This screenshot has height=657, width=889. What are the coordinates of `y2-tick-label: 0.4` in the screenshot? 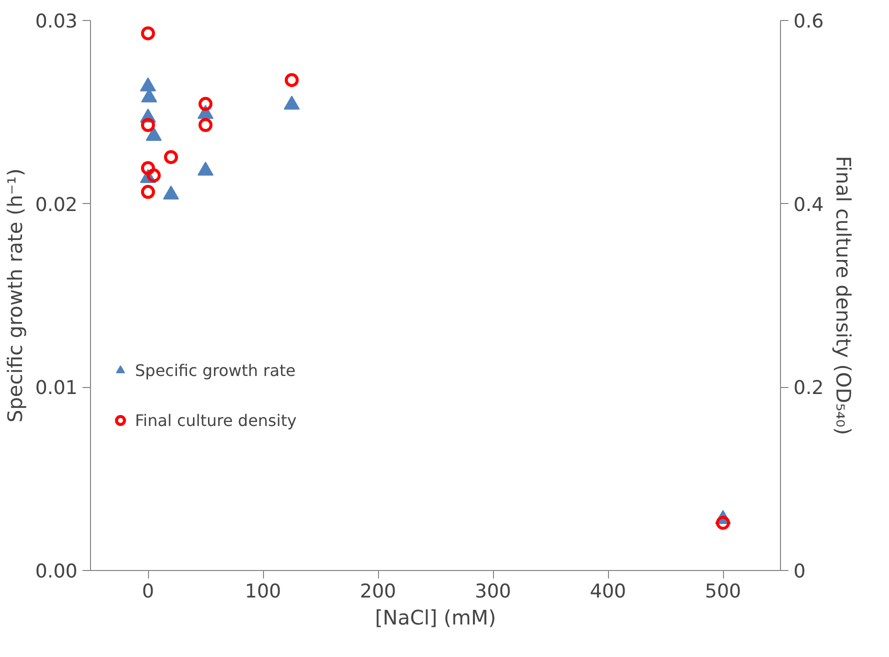 It's located at (809, 205).